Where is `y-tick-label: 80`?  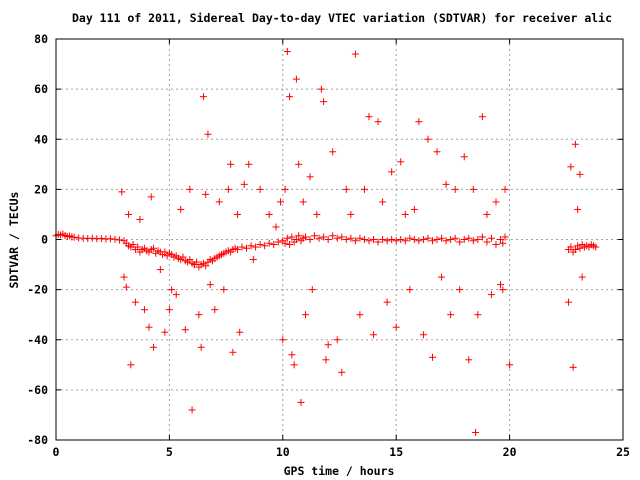
y-tick-label: 80 is located at coordinates (41, 39).